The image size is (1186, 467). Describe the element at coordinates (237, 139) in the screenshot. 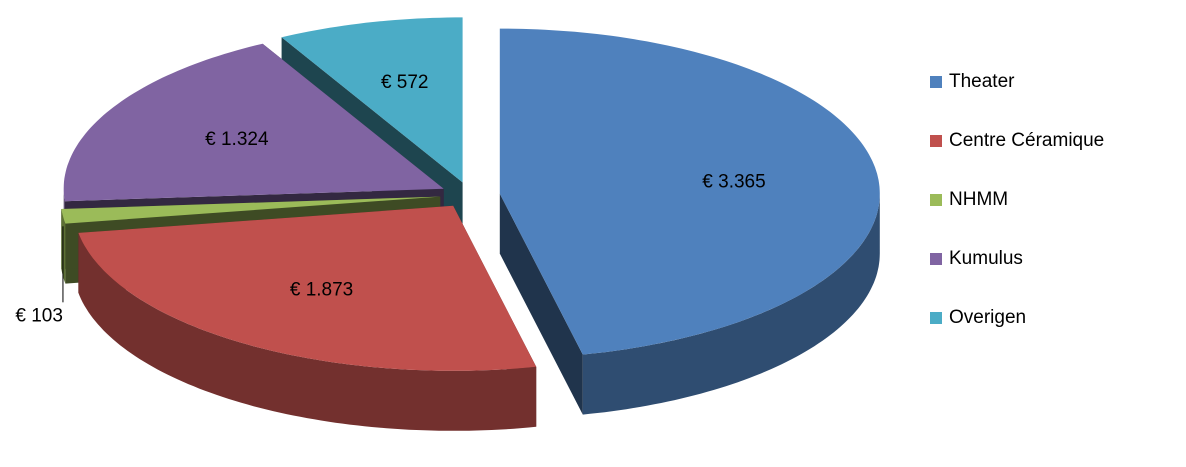

I see `data-label: € 1.324` at that location.